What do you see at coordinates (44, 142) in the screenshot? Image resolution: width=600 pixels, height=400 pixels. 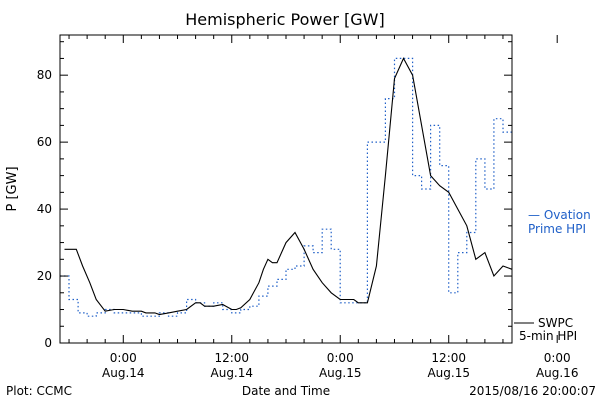 I see `y-tick-label: 60` at bounding box center [44, 142].